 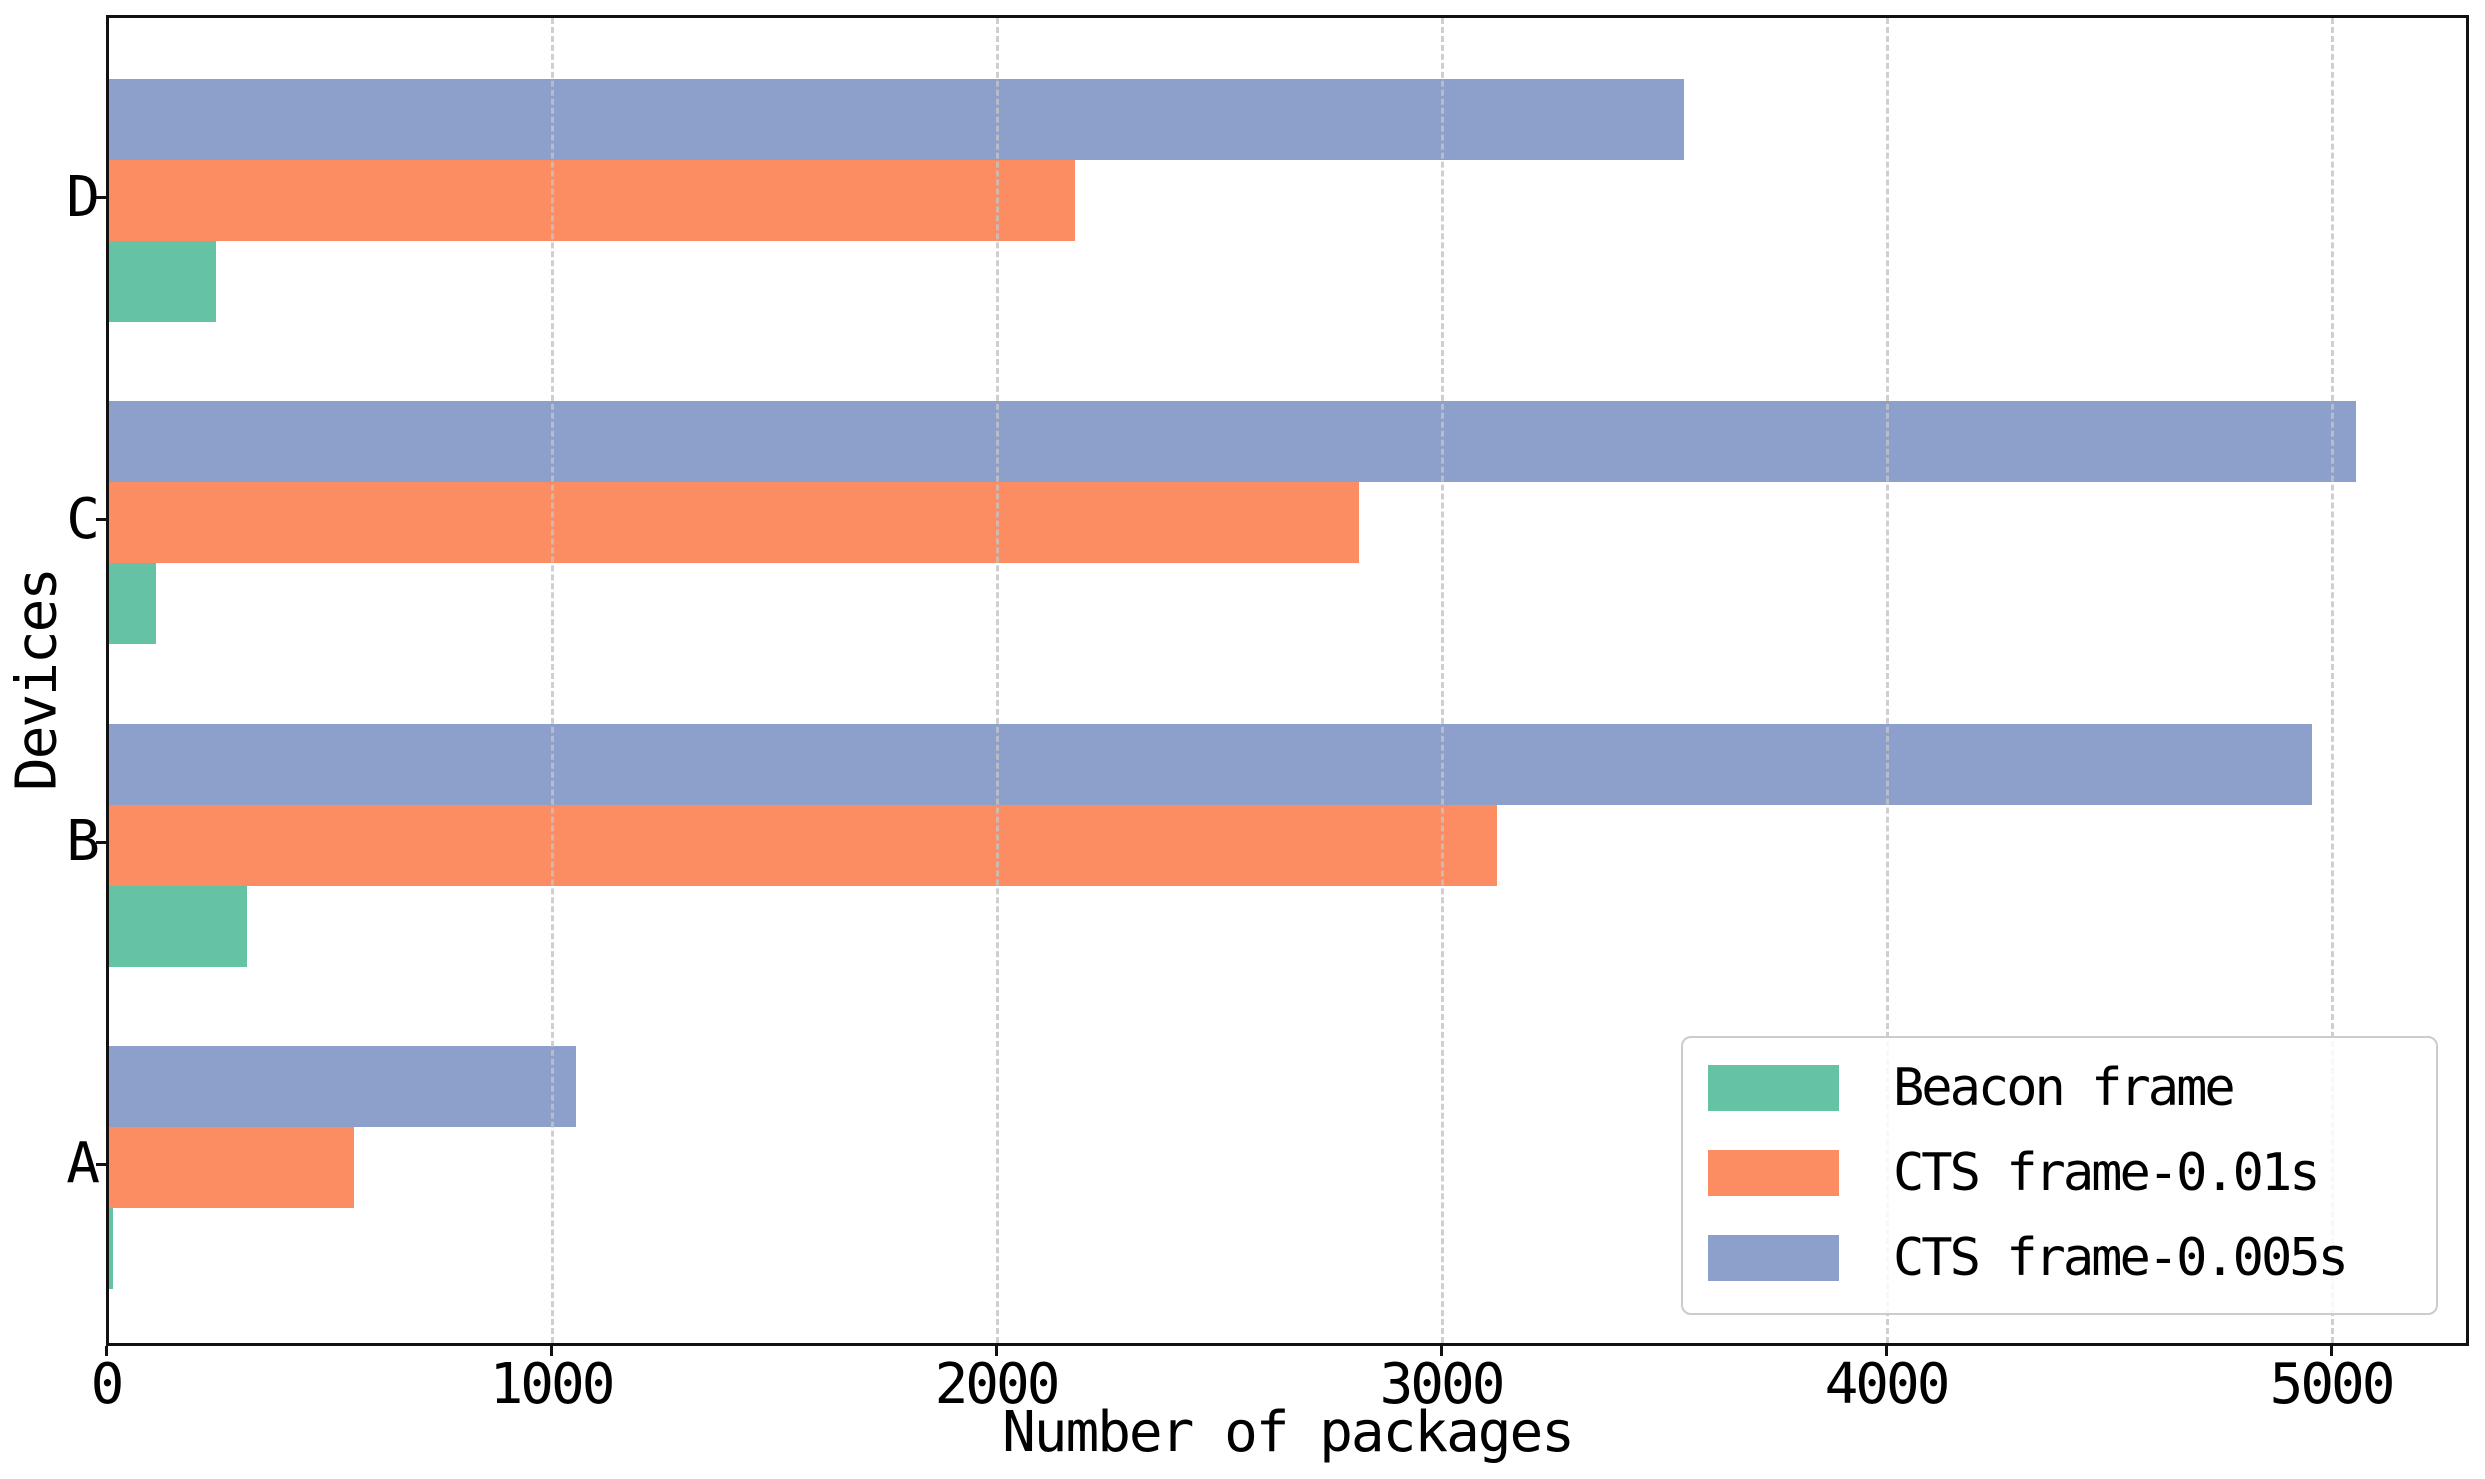 What do you see at coordinates (83, 1164) in the screenshot?
I see `category-label-a: A` at bounding box center [83, 1164].